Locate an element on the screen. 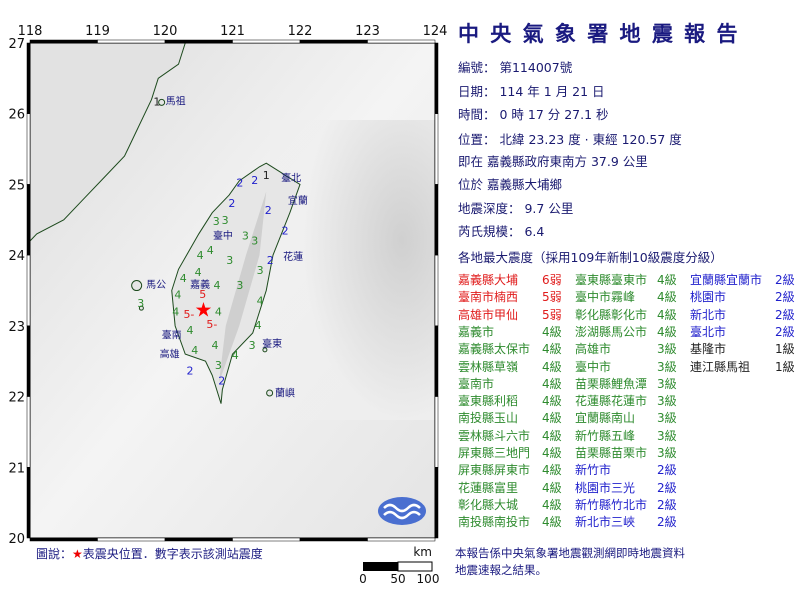 The width and height of the screenshot is (800, 600). intensity-place: 嘉義市 is located at coordinates (476, 331).